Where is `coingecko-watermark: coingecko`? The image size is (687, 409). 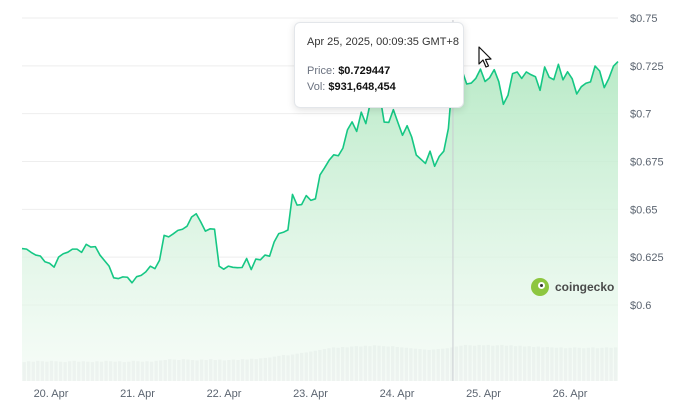
coingecko-watermark: coingecko is located at coordinates (572, 287).